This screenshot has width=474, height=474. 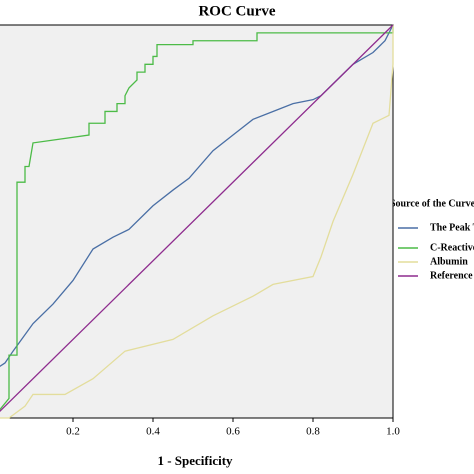 I want to click on x-tick-label: 0.8, so click(x=313, y=432).